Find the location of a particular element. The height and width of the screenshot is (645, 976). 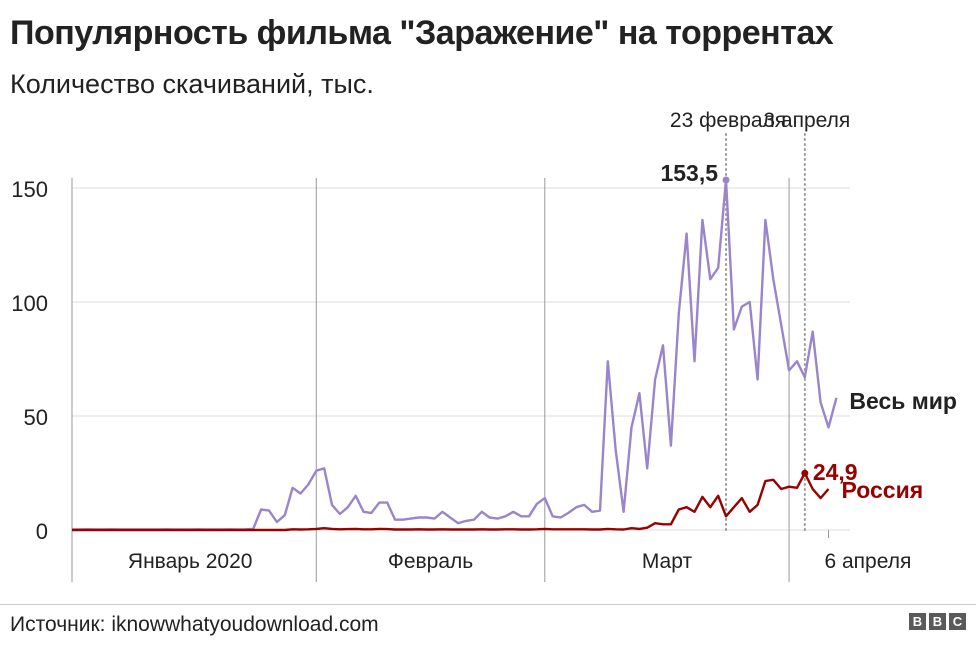

footer-divider is located at coordinates (488, 604).